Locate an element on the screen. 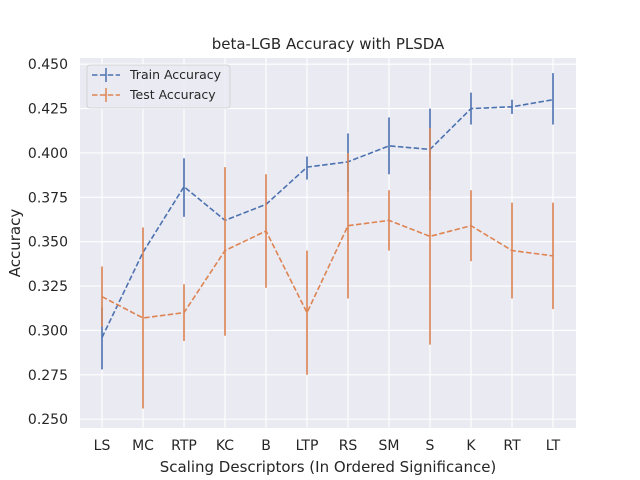 This screenshot has width=640, height=480. x-tick-label: RT is located at coordinates (512, 446).